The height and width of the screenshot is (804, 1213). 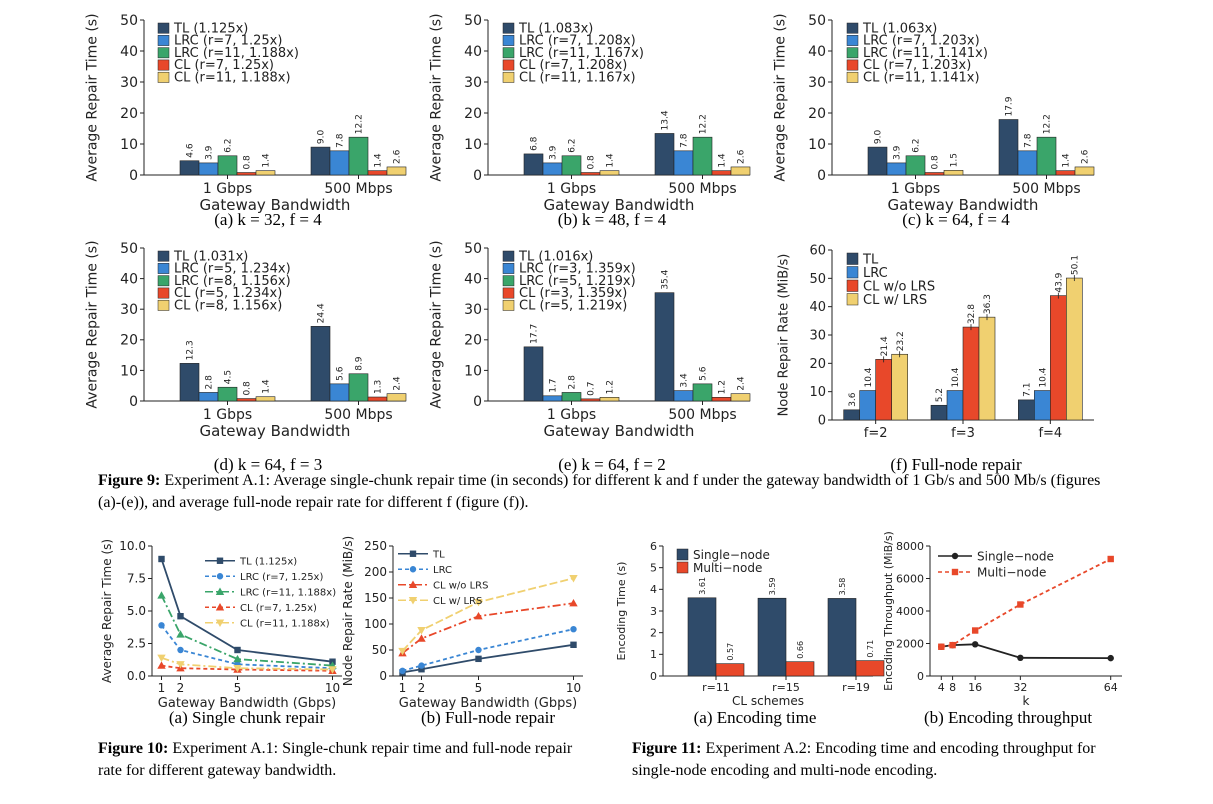 What do you see at coordinates (910, 578) in the screenshot?
I see `y-tick-label: 6000` at bounding box center [910, 578].